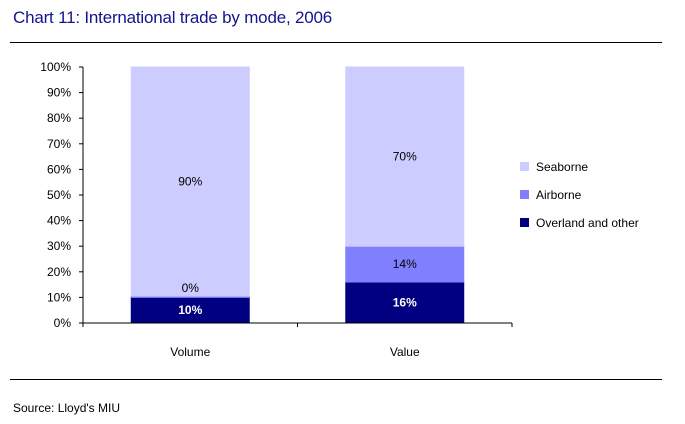 The image size is (685, 424). Describe the element at coordinates (59, 118) in the screenshot. I see `y-tick-label: 80%` at that location.